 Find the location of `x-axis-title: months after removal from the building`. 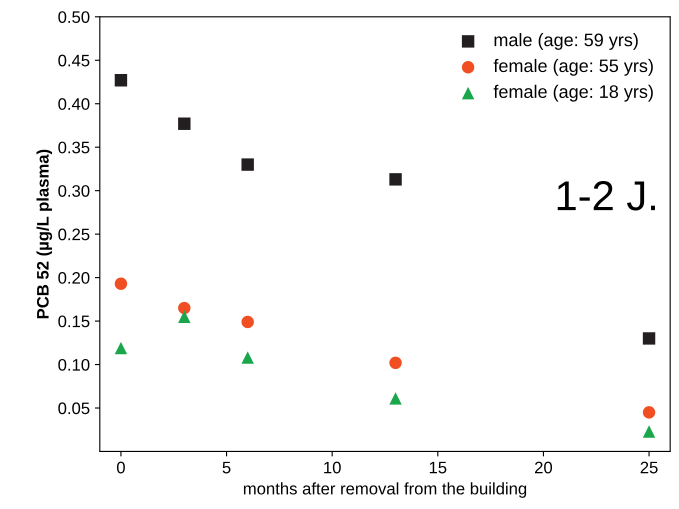

x-axis-title: months after removal from the building is located at coordinates (385, 490).